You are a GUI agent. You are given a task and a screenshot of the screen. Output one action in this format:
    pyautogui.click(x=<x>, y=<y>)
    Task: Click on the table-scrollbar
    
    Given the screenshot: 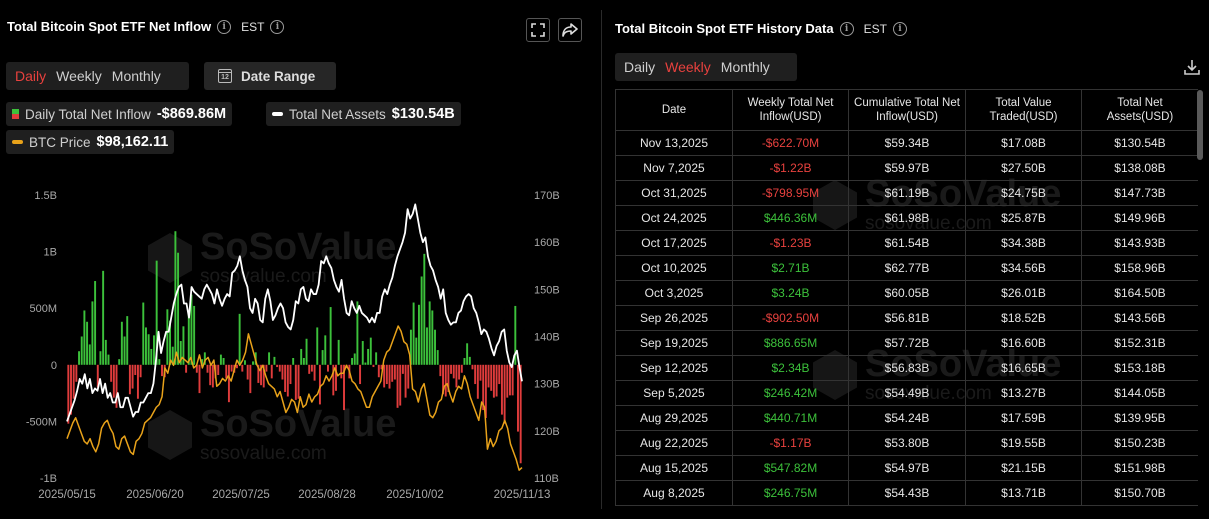 What is the action you would take?
    pyautogui.click(x=1200, y=125)
    